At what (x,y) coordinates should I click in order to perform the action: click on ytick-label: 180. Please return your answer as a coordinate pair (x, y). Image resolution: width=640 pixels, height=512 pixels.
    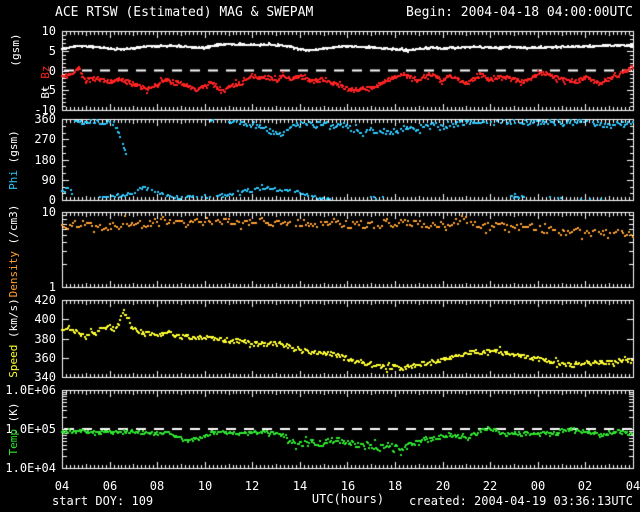
    Looking at the image, I should click on (45, 160).